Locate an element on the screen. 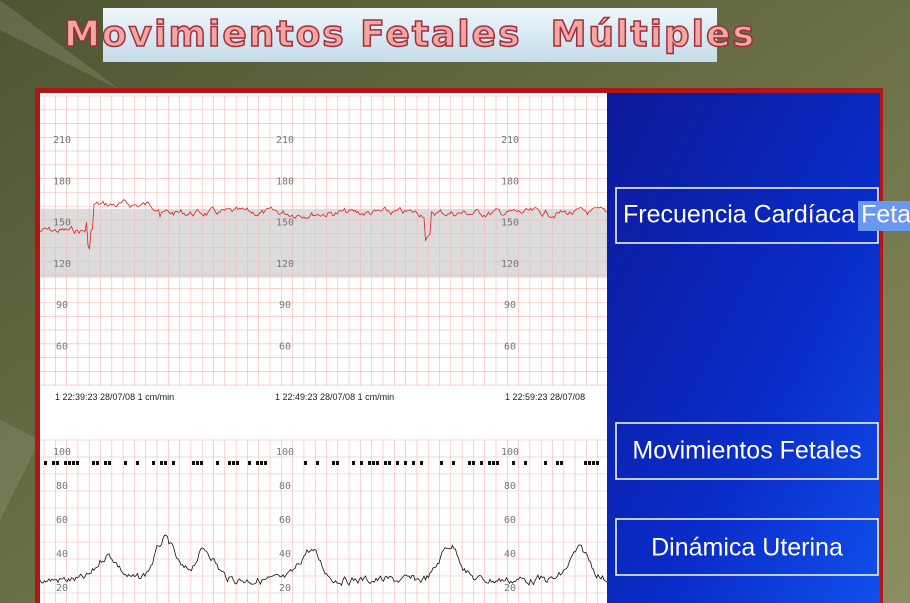 Image resolution: width=910 pixels, height=603 pixels. timestamp: 1 22:39:23 28/07/08 1 cm/min is located at coordinates (114, 397).